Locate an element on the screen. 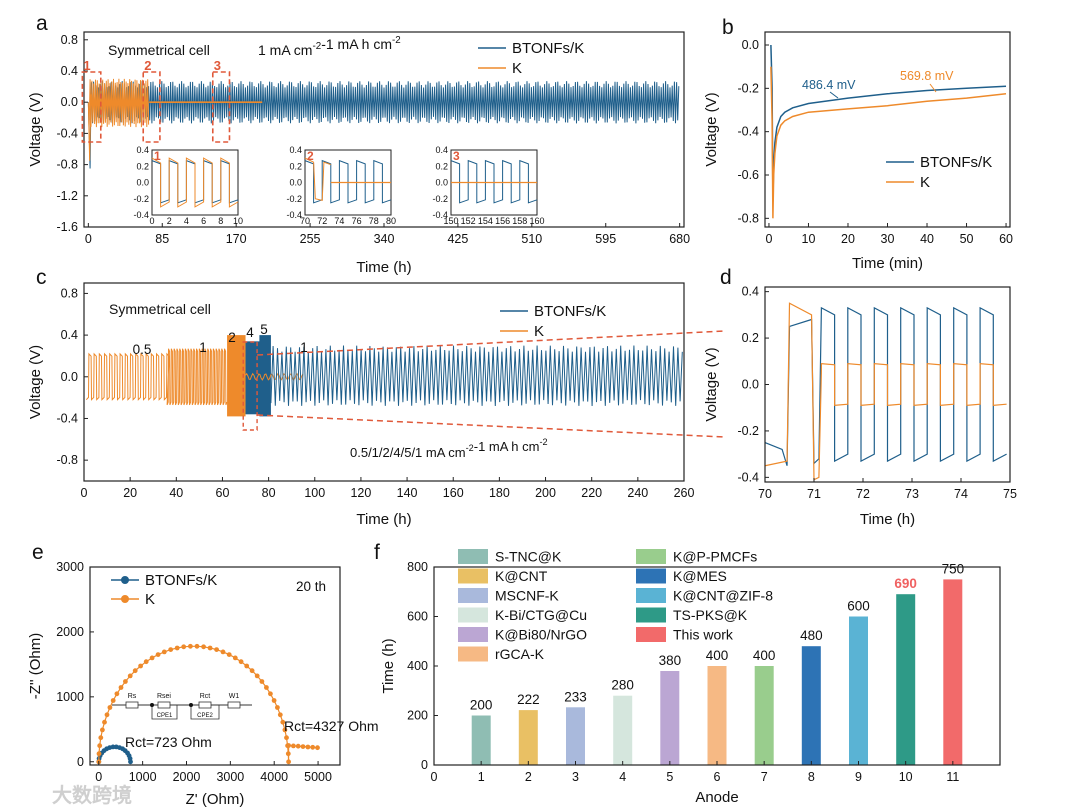  c-xtick-label: 120 is located at coordinates (360, 493).